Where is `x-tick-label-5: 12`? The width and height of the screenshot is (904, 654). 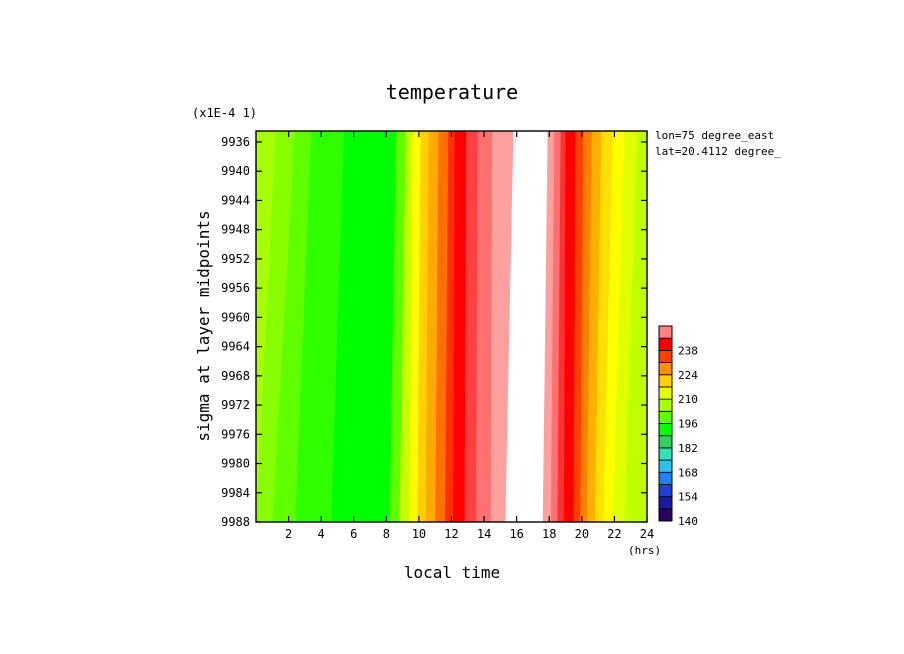
x-tick-label-5: 12 is located at coordinates (451, 534).